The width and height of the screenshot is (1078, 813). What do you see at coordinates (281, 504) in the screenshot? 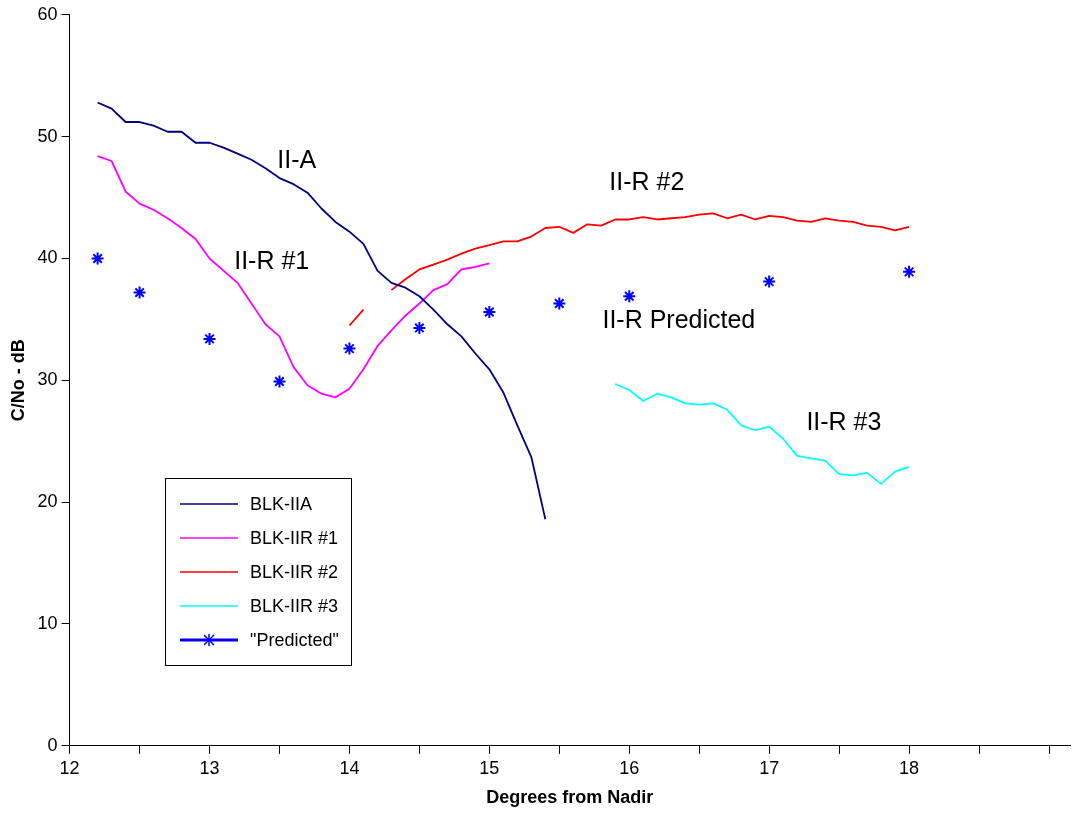
I see `legend-label: BLK-IIA` at bounding box center [281, 504].